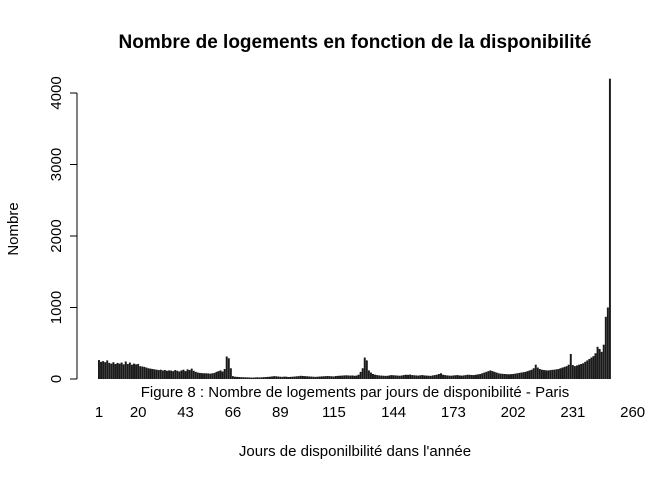  I want to click on x-tick-label: 231, so click(572, 412).